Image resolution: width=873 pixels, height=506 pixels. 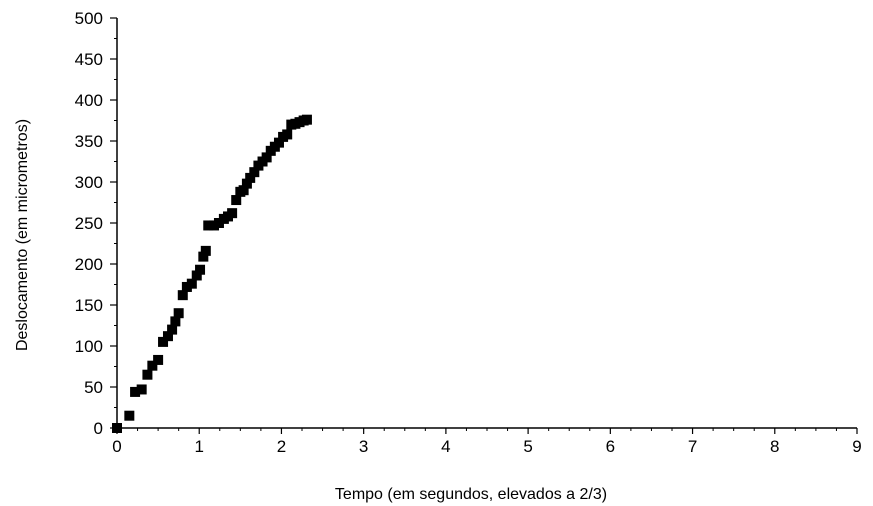 What do you see at coordinates (89, 59) in the screenshot?
I see `y-tick-label: 450` at bounding box center [89, 59].